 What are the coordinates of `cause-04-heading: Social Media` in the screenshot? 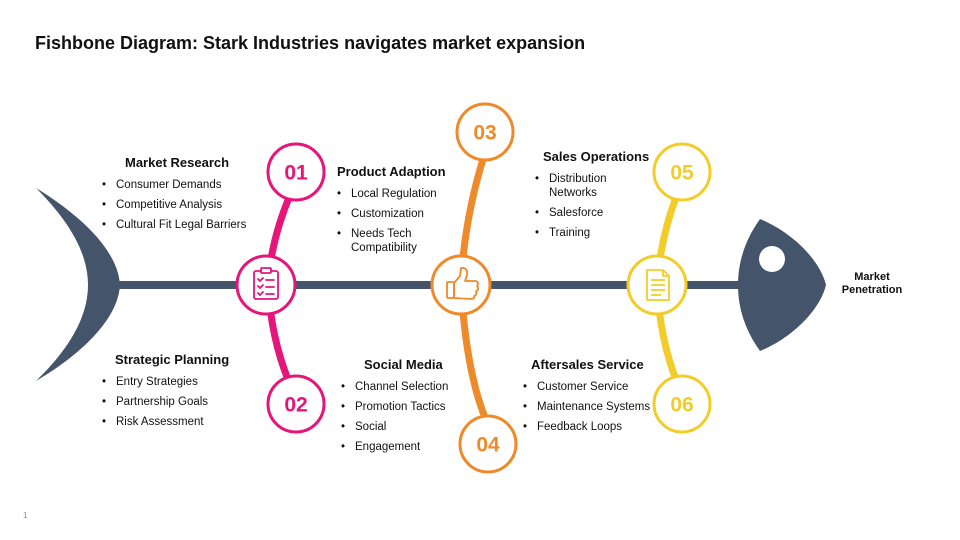 It's located at (403, 364).